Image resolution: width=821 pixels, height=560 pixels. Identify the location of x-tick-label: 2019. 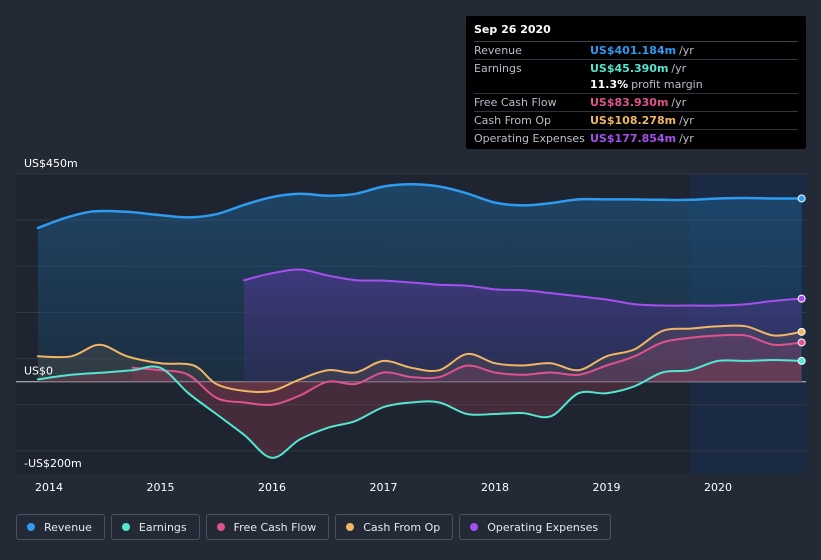
(607, 487).